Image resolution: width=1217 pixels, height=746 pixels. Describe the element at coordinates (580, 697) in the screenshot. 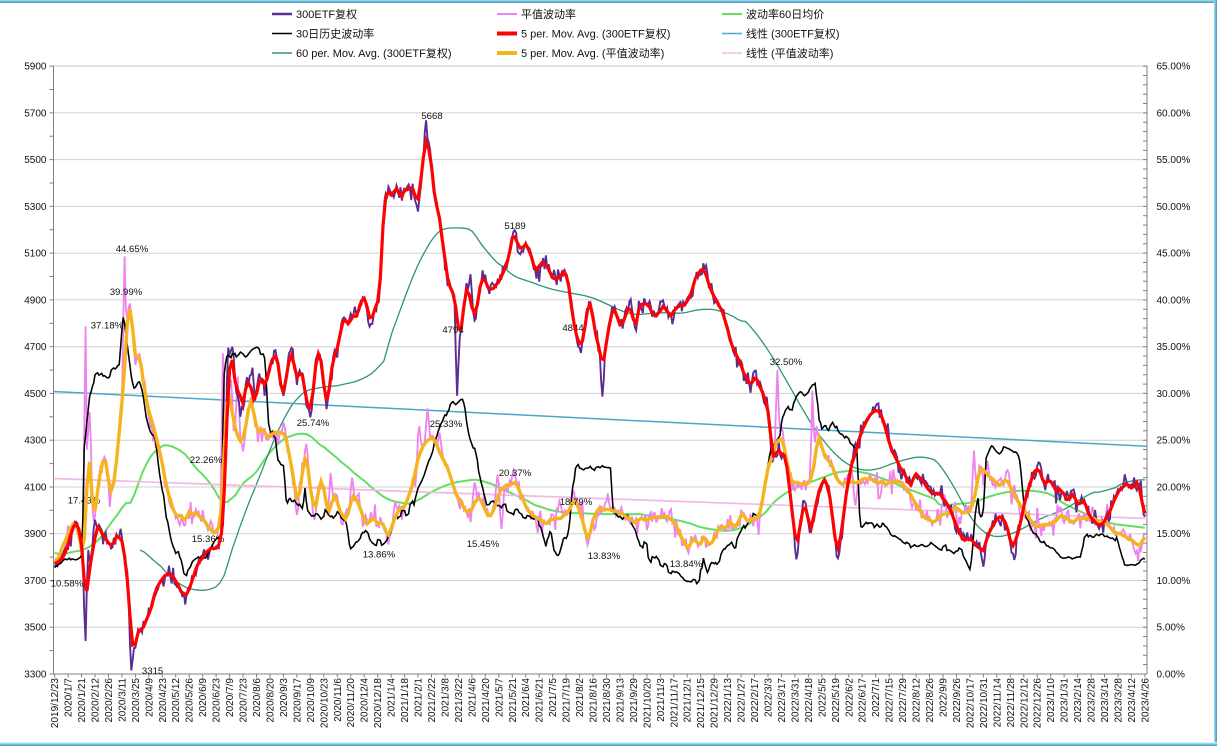

I see `svg-text: 2021/8/2` at that location.